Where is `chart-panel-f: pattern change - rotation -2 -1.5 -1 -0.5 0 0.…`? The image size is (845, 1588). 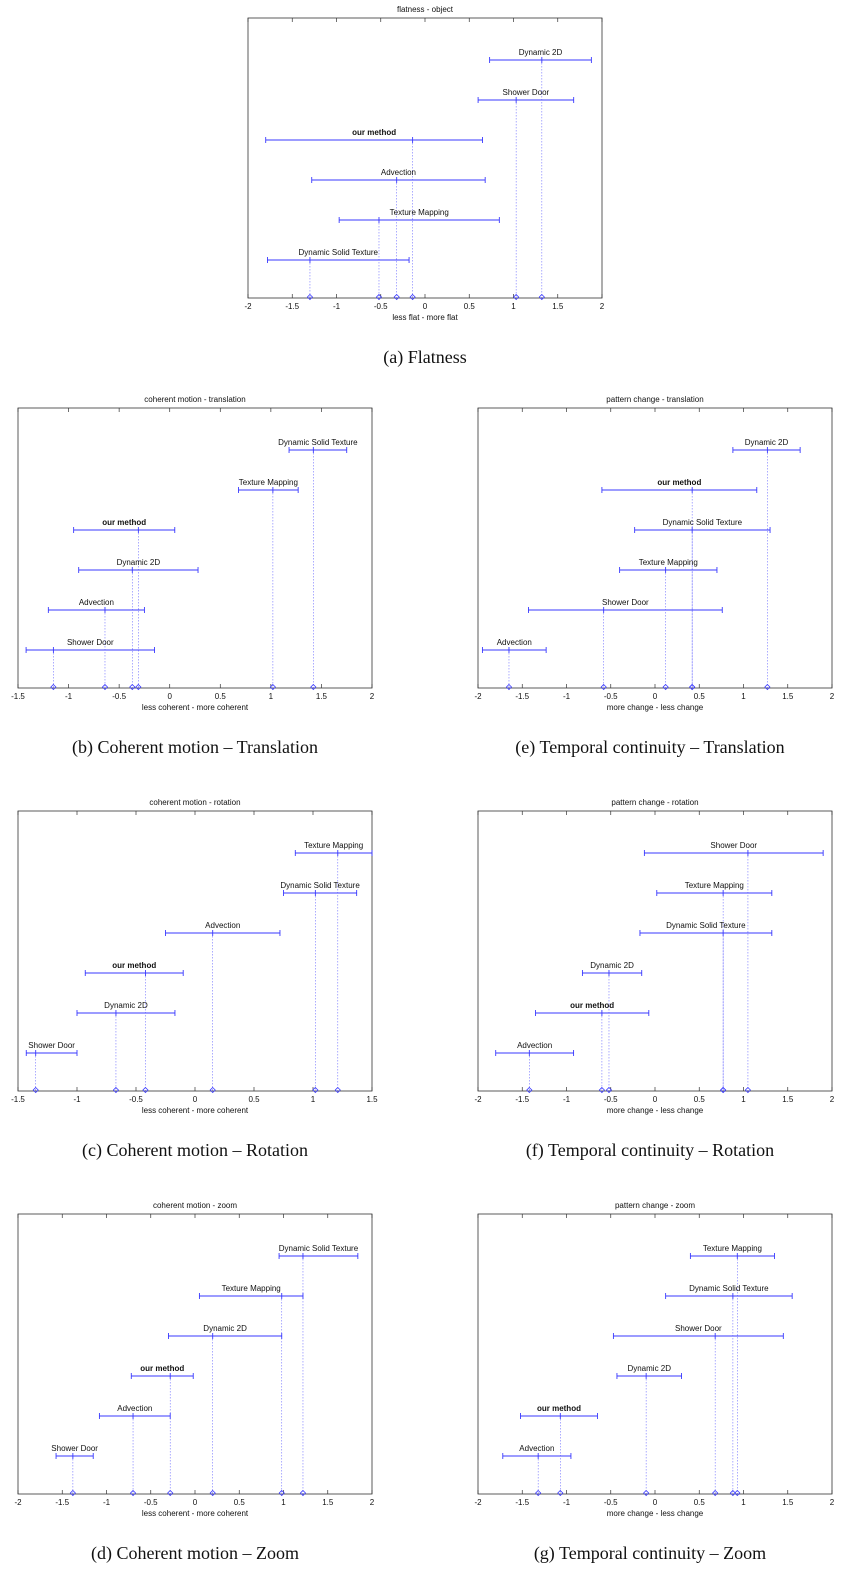
chart-panel-f: pattern change - rotation -2 -1.5 -1 -0.5 0 0.… is located at coordinates (650, 958).